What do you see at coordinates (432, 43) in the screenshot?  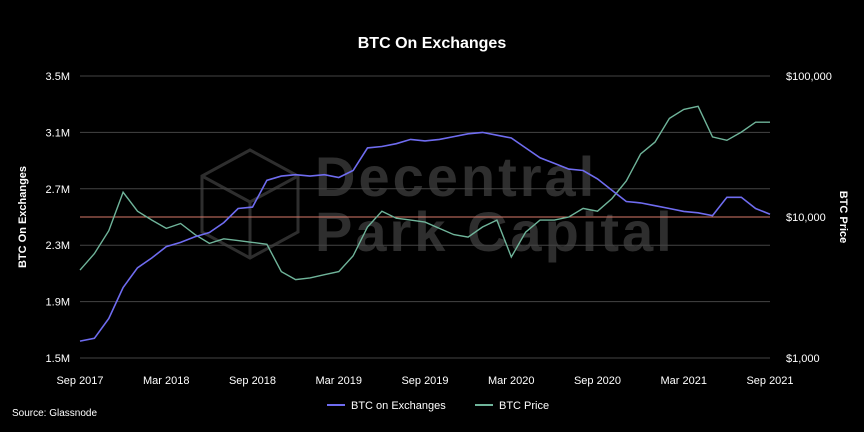 I see `chart-title: BTC On Exchanges` at bounding box center [432, 43].